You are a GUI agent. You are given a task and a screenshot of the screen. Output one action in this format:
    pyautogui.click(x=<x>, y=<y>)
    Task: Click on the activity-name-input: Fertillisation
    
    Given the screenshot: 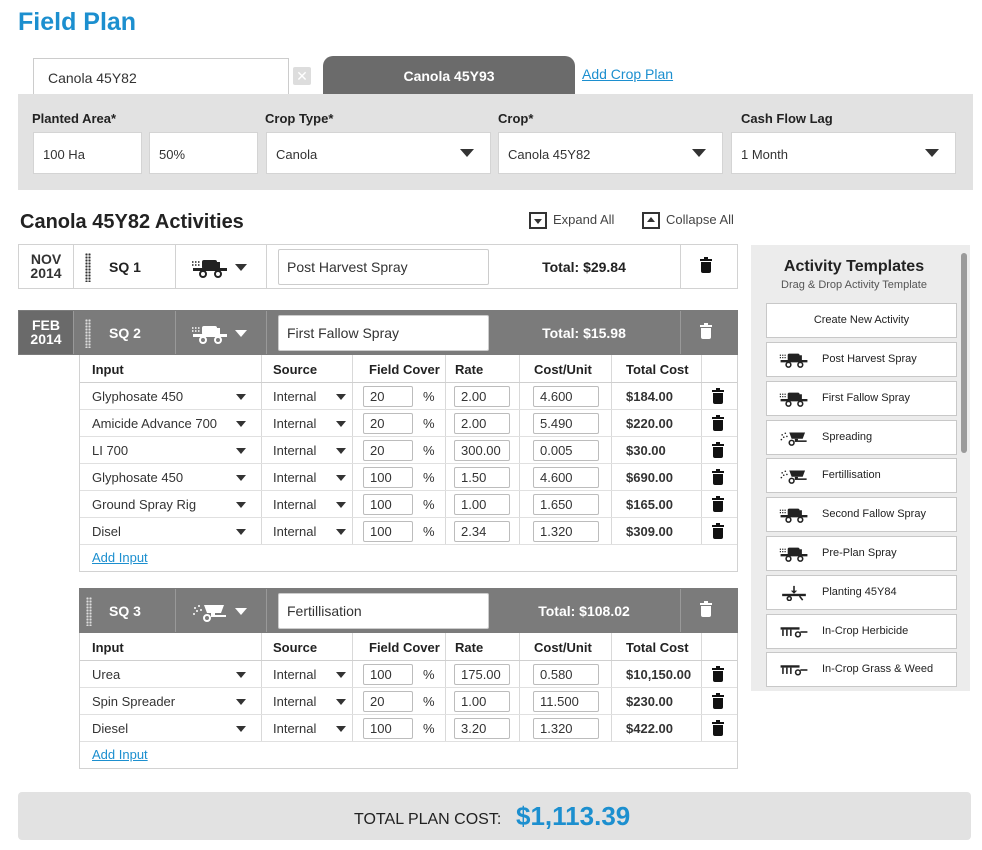 What is the action you would take?
    pyautogui.click(x=383, y=611)
    